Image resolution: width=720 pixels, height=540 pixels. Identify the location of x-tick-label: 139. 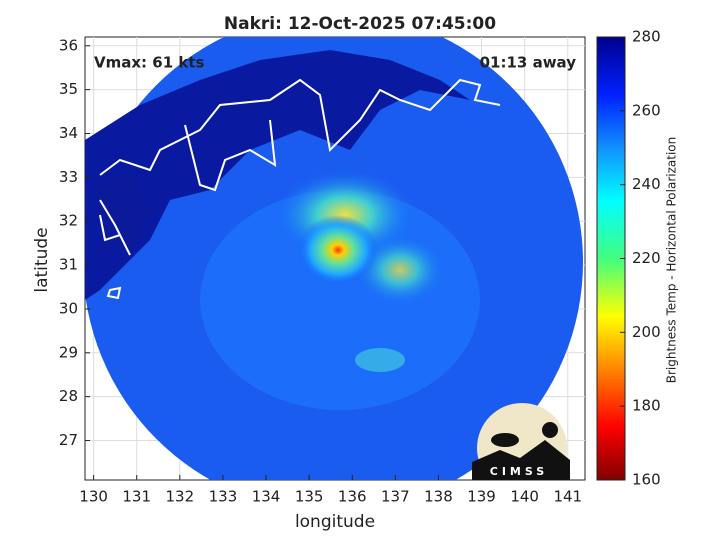
(481, 497).